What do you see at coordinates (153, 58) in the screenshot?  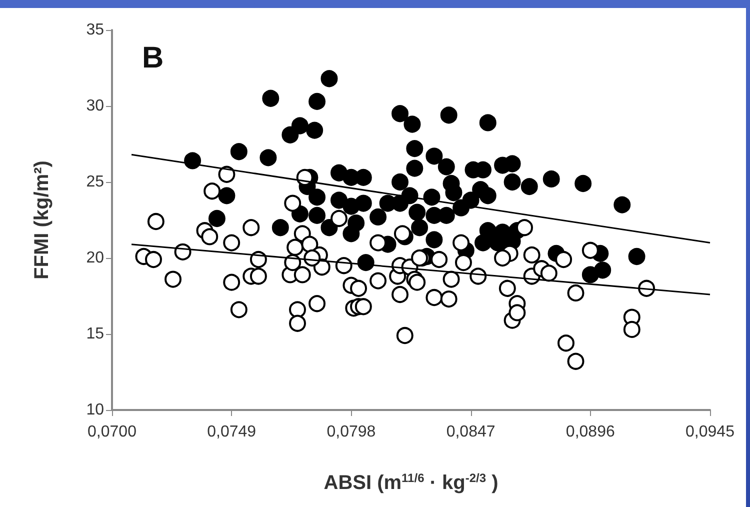 I see `chart-title: B` at bounding box center [153, 58].